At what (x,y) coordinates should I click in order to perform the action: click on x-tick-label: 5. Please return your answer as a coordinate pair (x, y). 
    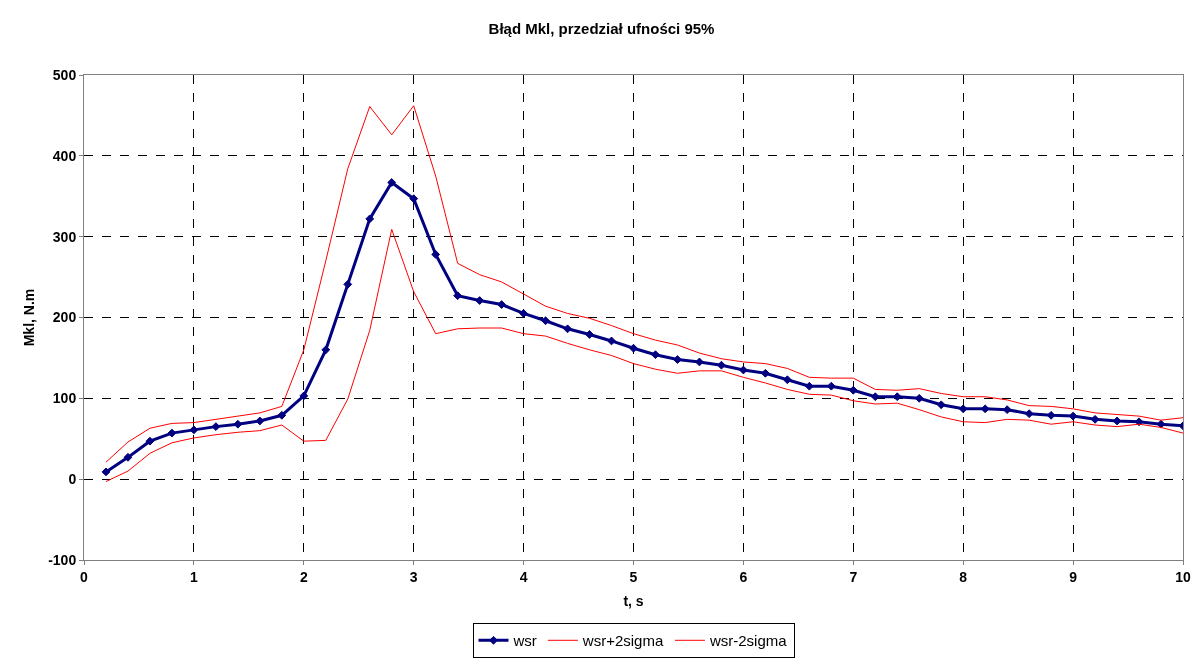
    Looking at the image, I should click on (633, 576).